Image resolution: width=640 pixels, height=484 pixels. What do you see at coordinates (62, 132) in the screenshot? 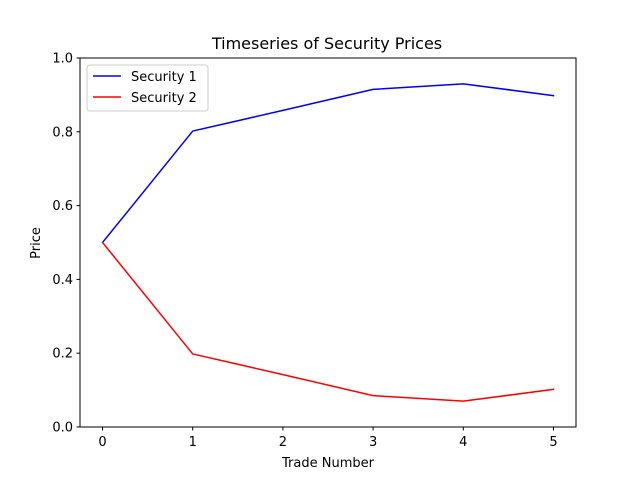
I see `y-tick-label: 0.8` at bounding box center [62, 132].